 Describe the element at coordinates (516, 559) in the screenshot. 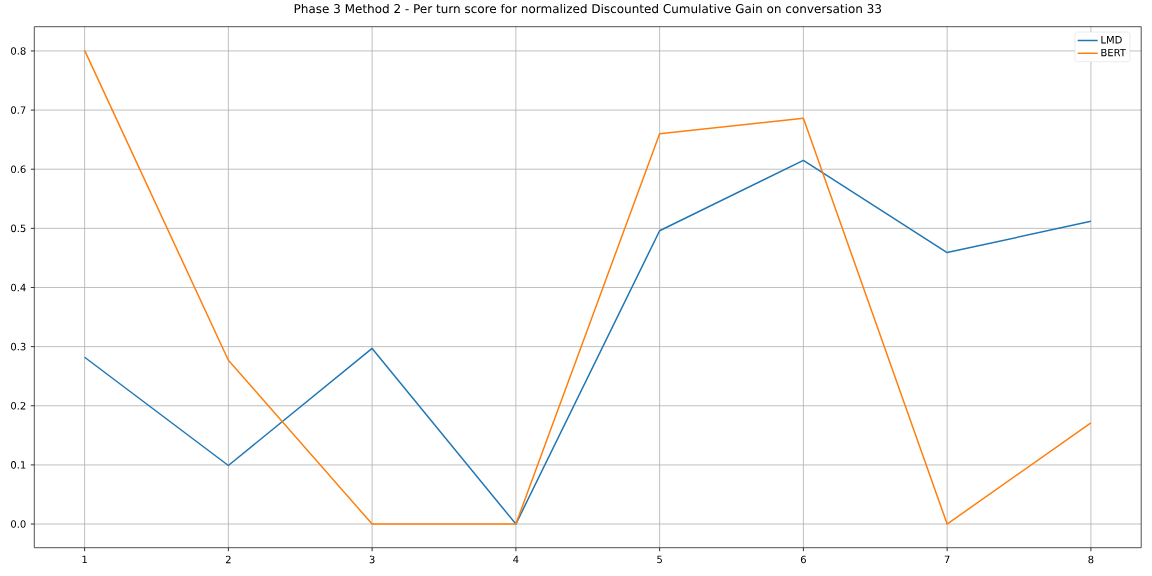

I see `x-tick-label: 4` at that location.